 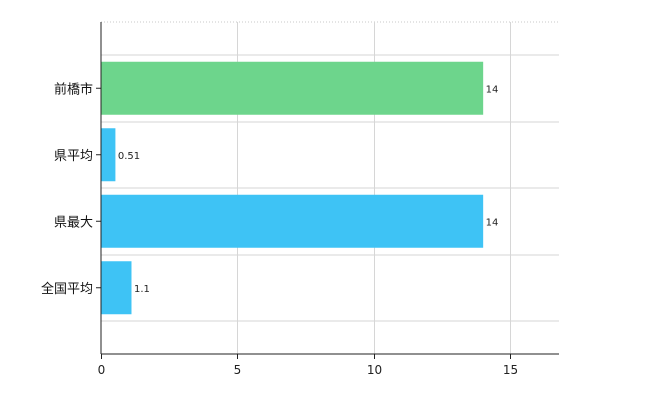 I want to click on x-tick-label: 0, so click(x=102, y=370).